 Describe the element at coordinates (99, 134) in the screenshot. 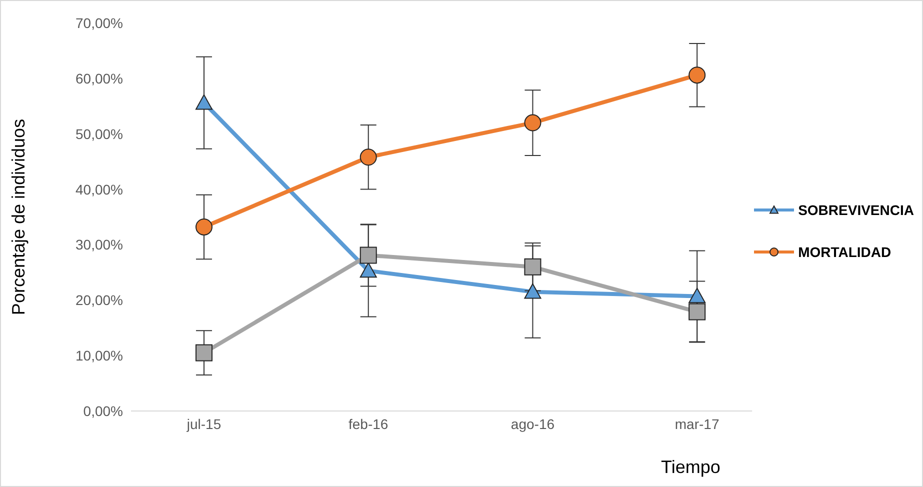

I see `y-tick-label: 50,00%` at that location.